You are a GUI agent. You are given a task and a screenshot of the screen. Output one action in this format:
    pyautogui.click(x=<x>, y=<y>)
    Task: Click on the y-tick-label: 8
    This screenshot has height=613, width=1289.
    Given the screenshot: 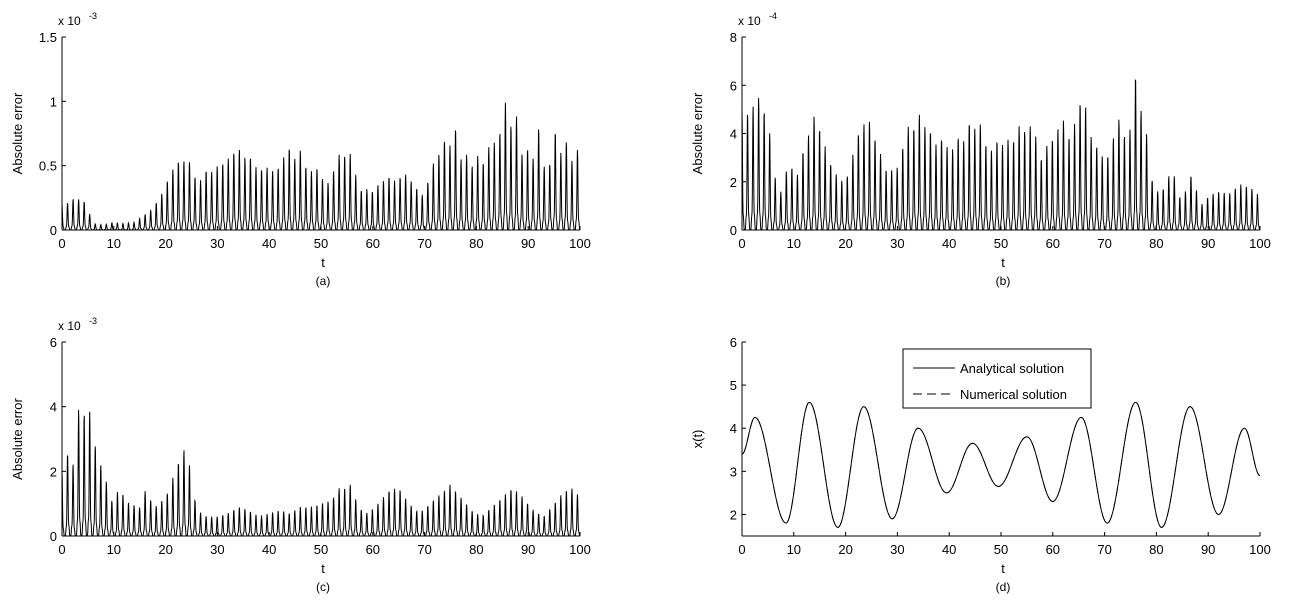 What is the action you would take?
    pyautogui.click(x=733, y=37)
    